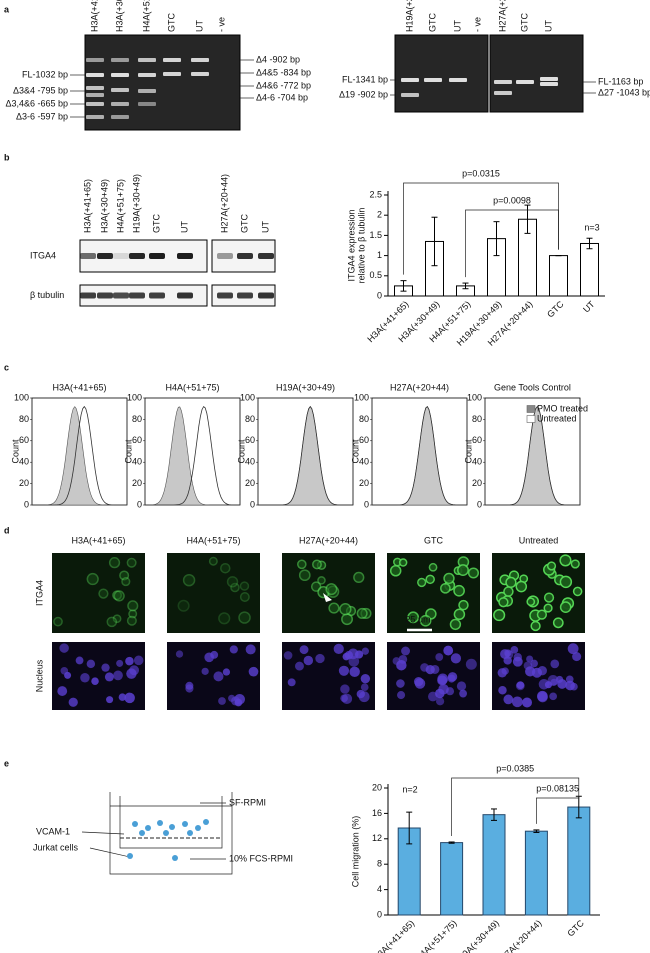 The width and height of the screenshot is (650, 953). I want to click on panel-label: a, so click(7, 9).